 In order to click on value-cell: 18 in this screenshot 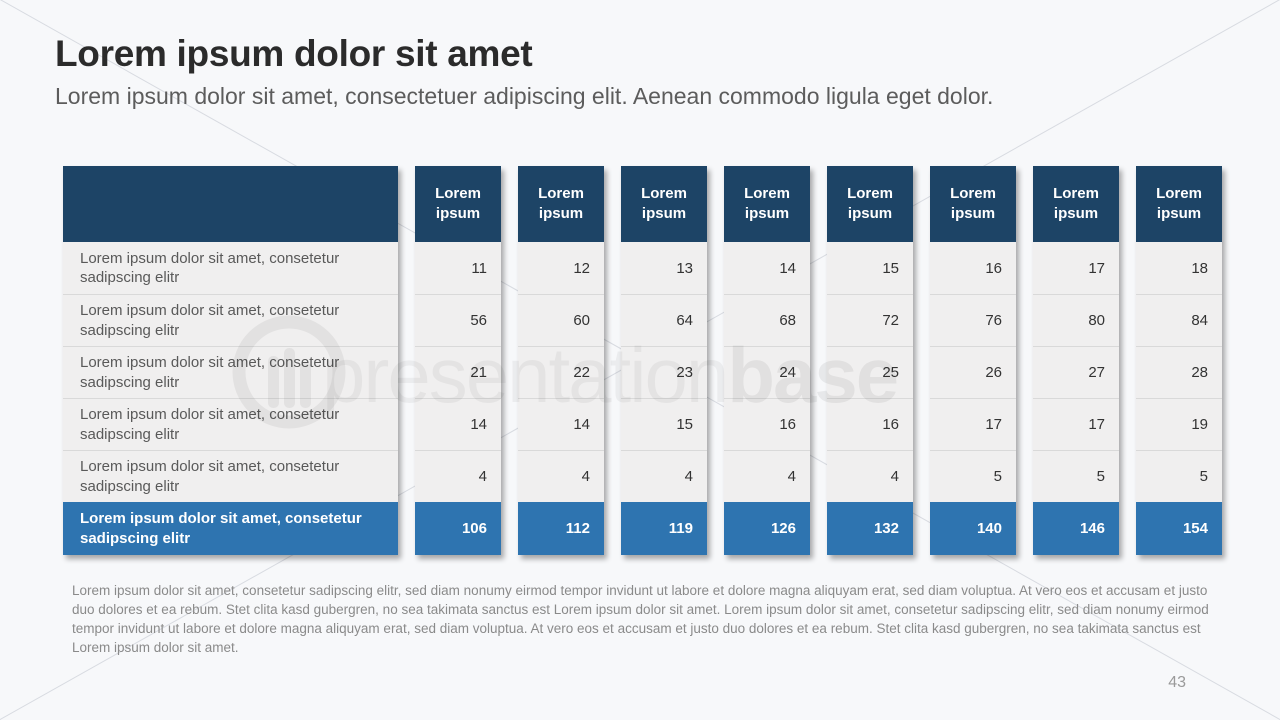, I will do `click(1179, 268)`.